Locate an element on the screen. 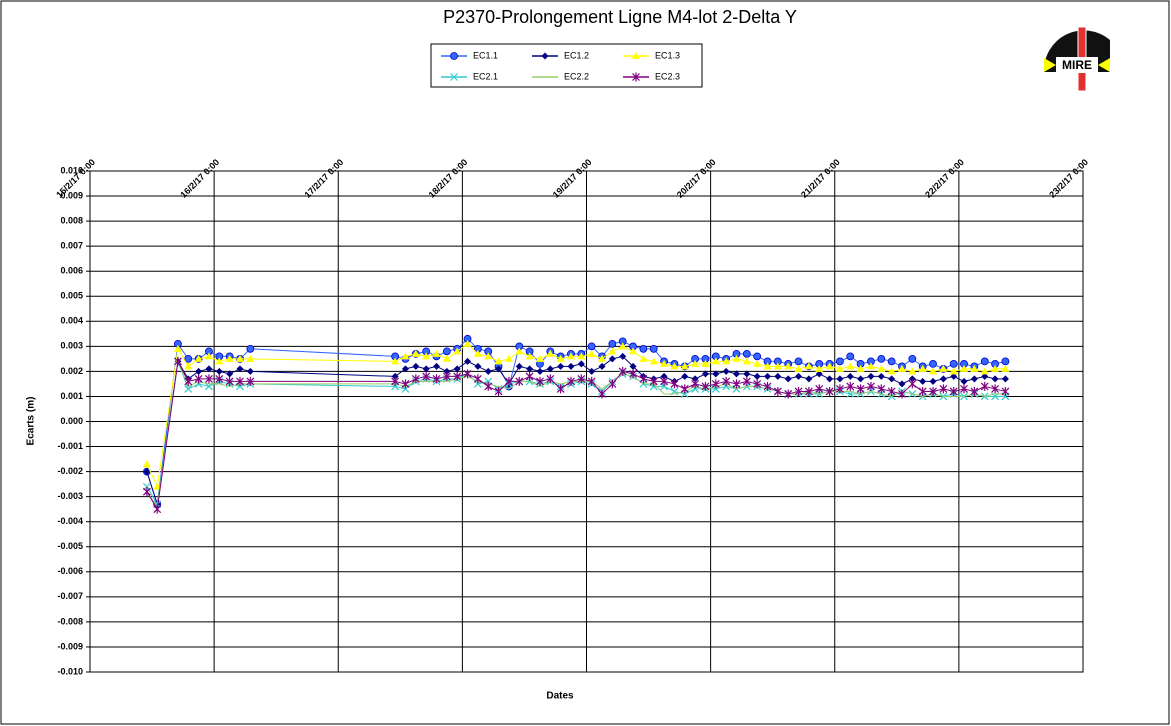  y-tick-label: 0.007 is located at coordinates (71, 246).